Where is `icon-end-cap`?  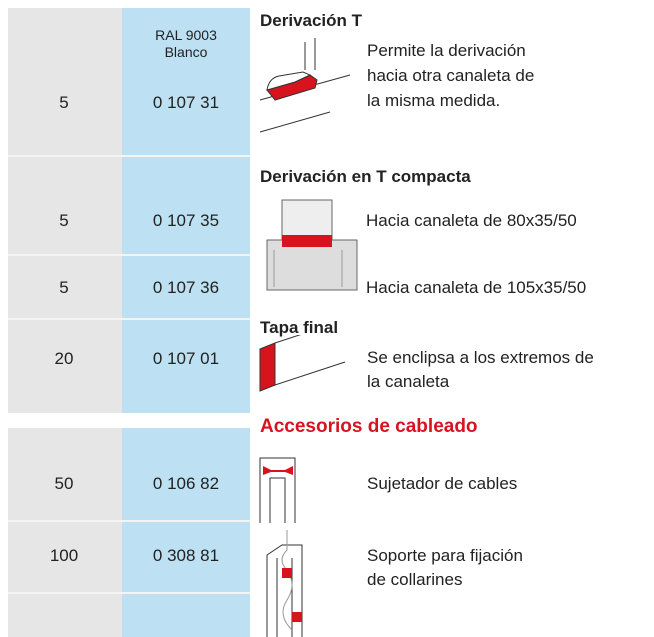
icon-end-cap is located at coordinates (302, 363).